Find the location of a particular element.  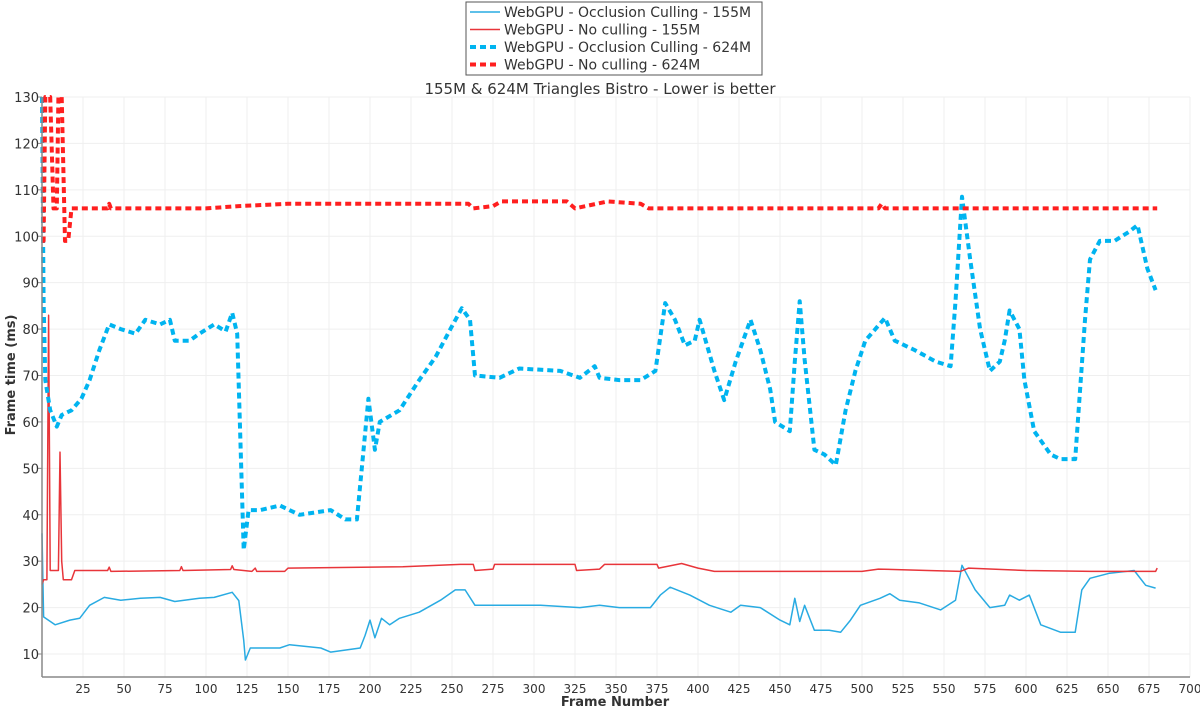

x-tick-label: 125 is located at coordinates (247, 689).